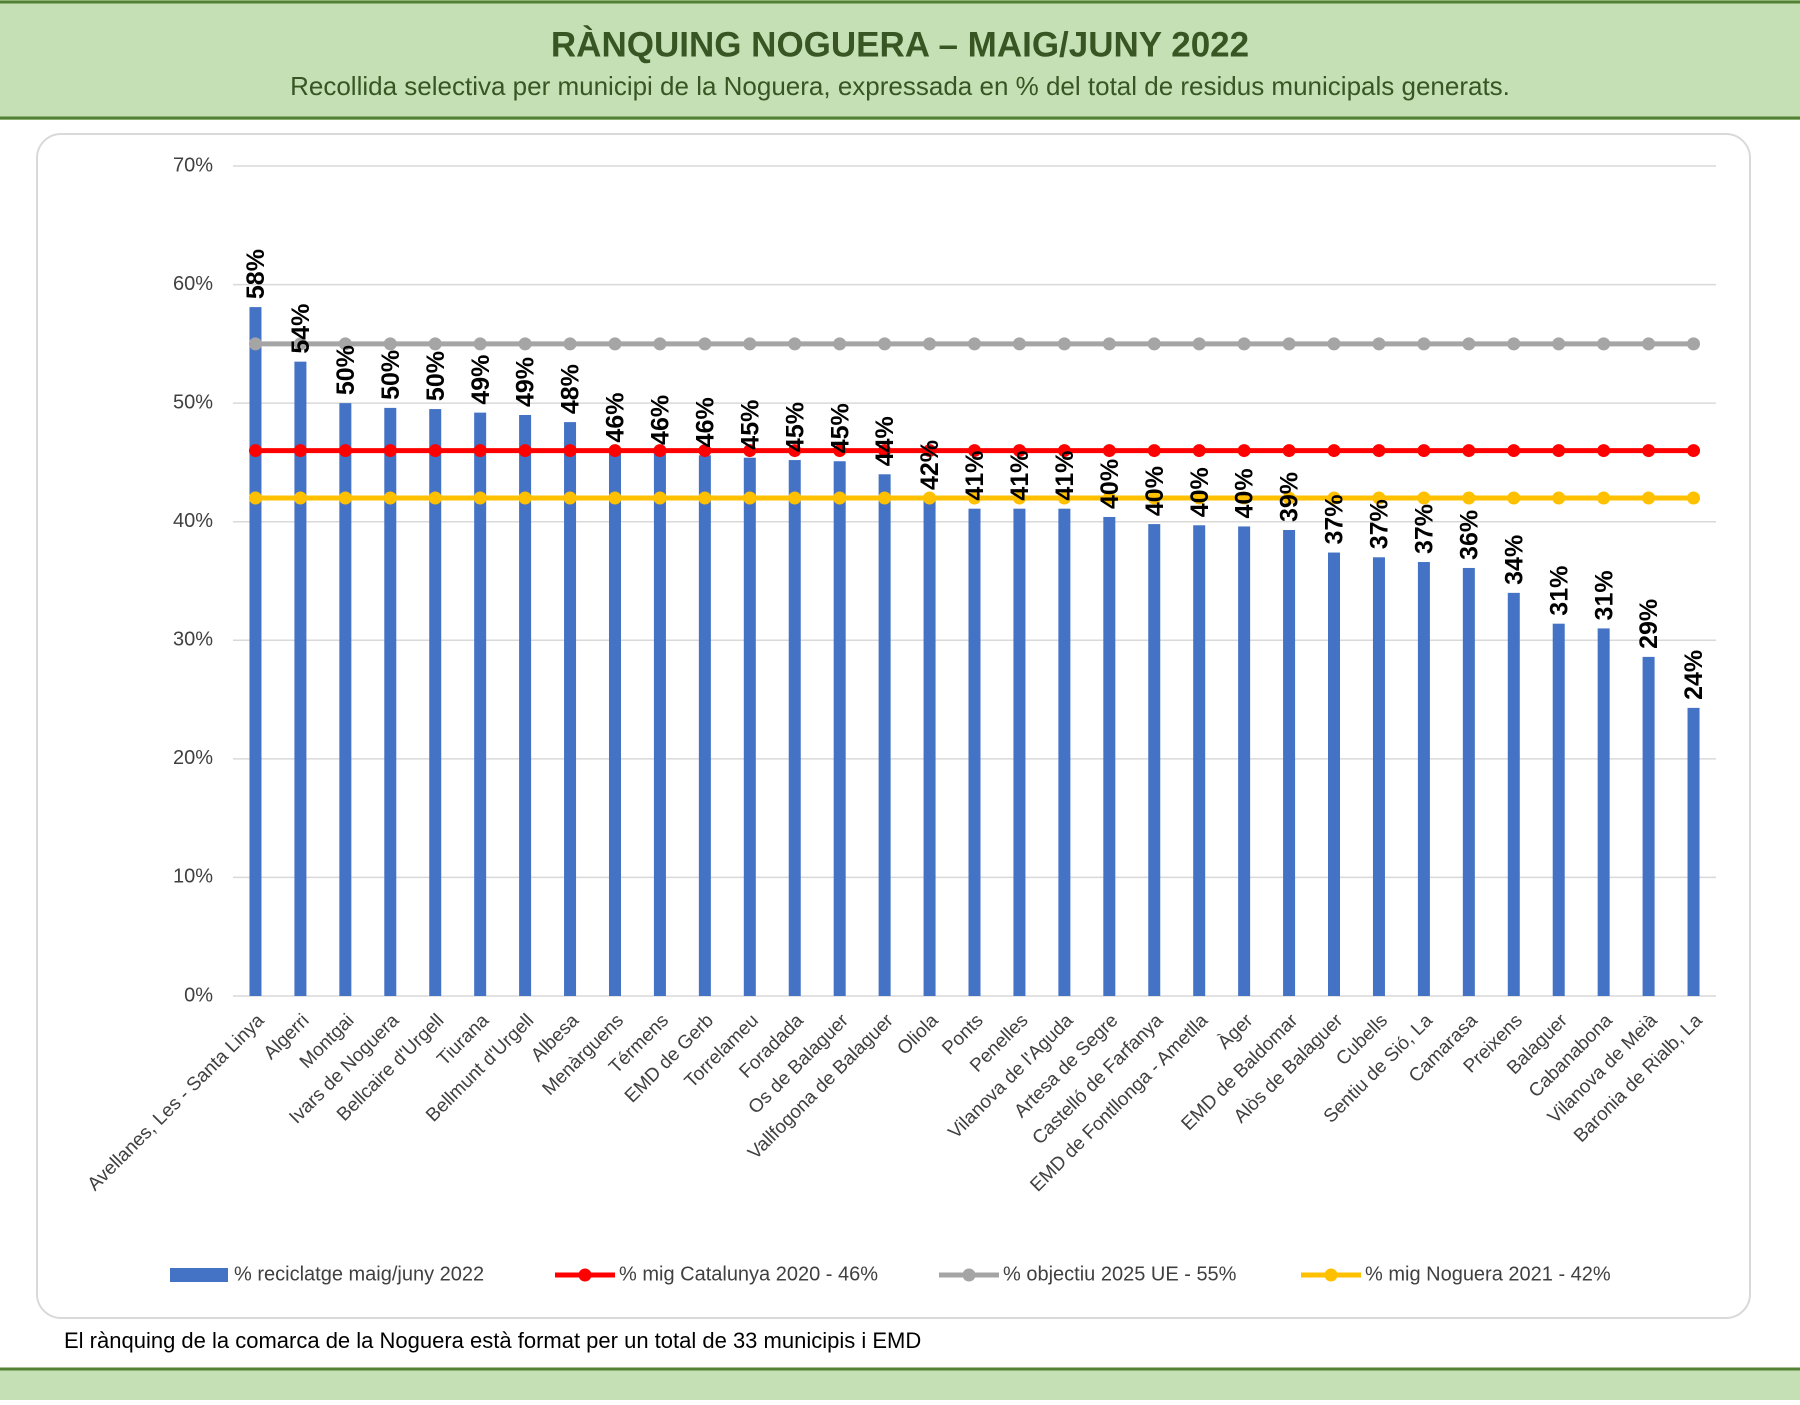 Image resolution: width=1800 pixels, height=1405 pixels. Describe the element at coordinates (1120, 1274) in the screenshot. I see `legend-label: % objectiu 2025 UE - 55%` at that location.